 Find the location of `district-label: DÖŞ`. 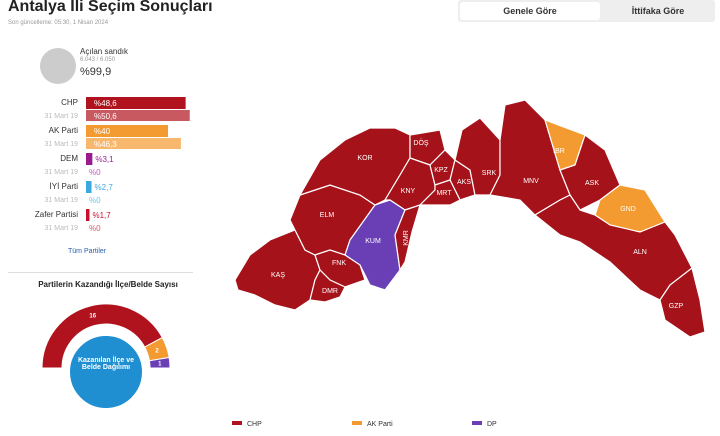

district-label: DÖŞ is located at coordinates (421, 143).